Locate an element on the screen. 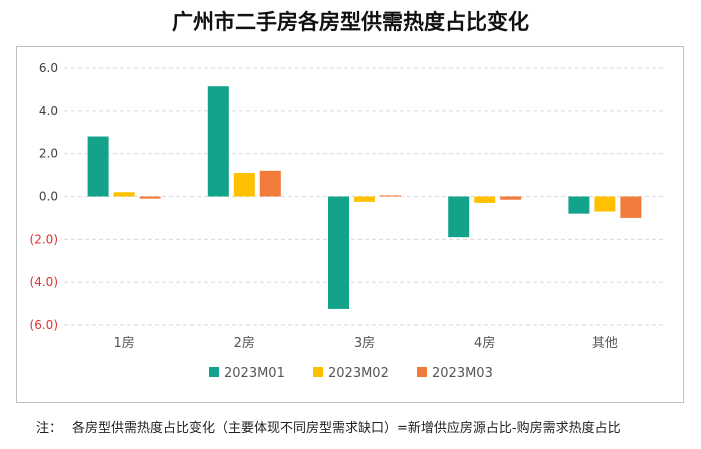 Image resolution: width=701 pixels, height=449 pixels. x-tick-label: 2房 is located at coordinates (244, 343).